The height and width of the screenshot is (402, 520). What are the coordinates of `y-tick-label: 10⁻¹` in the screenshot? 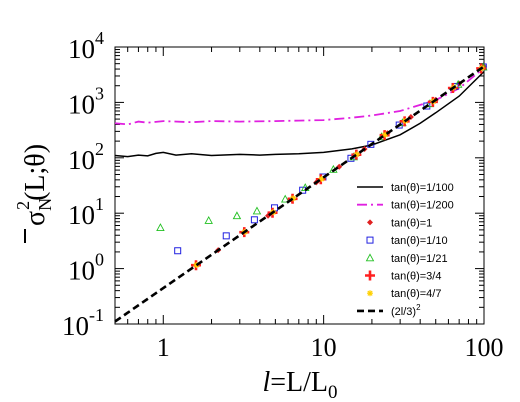 It's located at (83, 323).